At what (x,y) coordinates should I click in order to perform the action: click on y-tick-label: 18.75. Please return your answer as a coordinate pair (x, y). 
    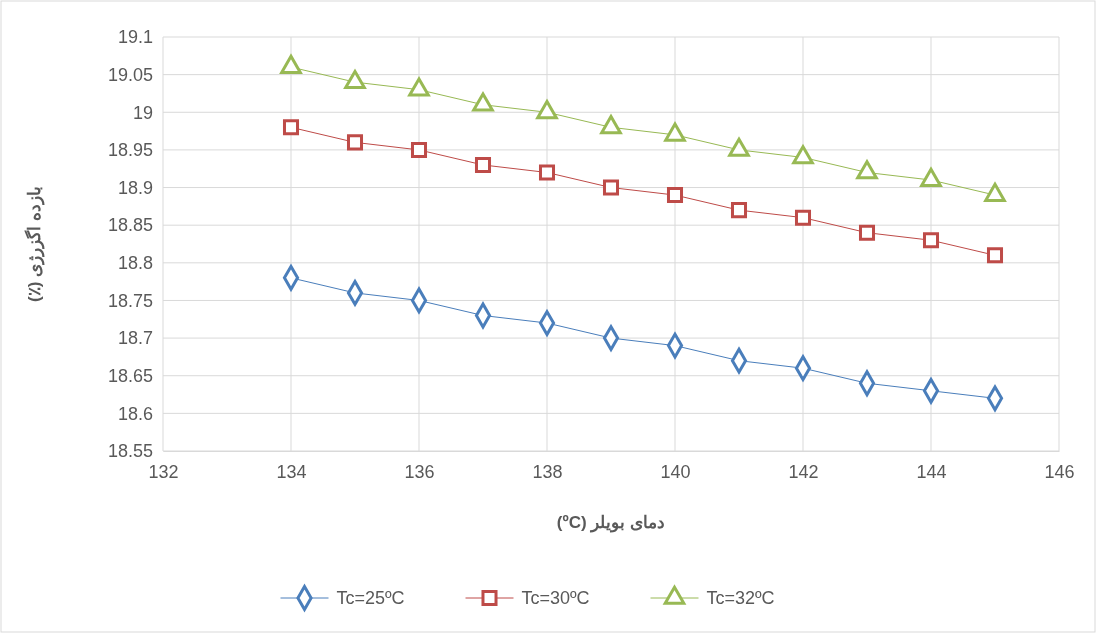
    Looking at the image, I should click on (130, 300).